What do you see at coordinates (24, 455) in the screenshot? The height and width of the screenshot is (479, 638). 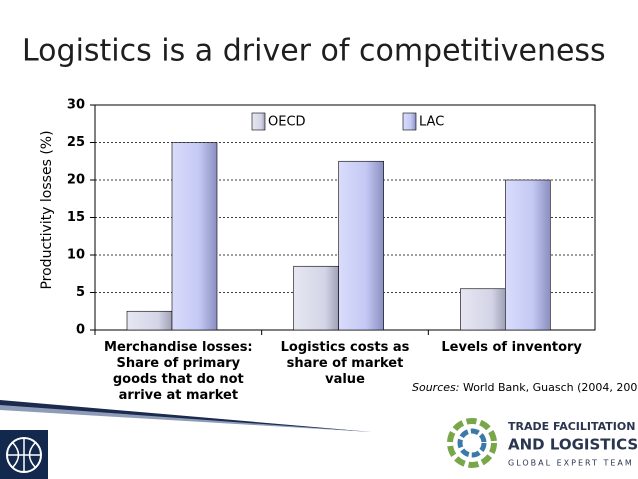 I see `world-bank-logo-mark` at bounding box center [24, 455].